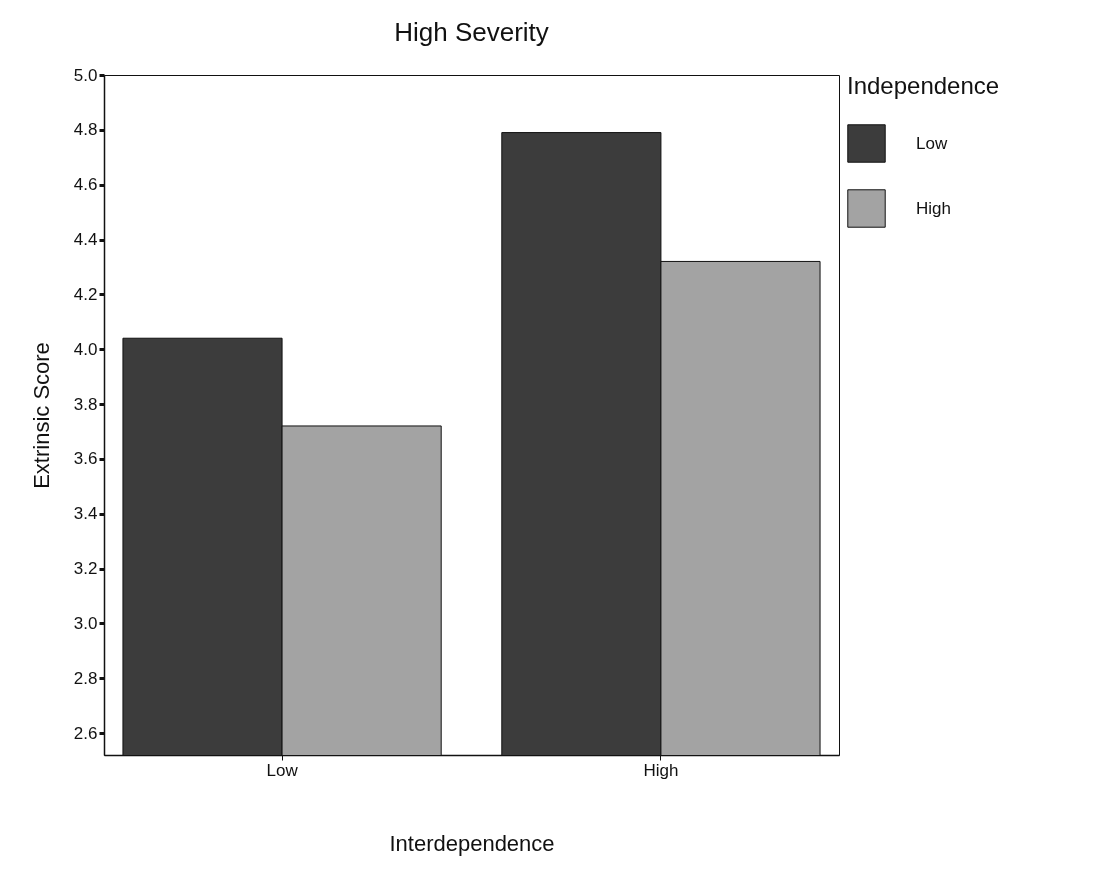  Describe the element at coordinates (85, 569) in the screenshot. I see `y-tick-label: 3.2` at that location.